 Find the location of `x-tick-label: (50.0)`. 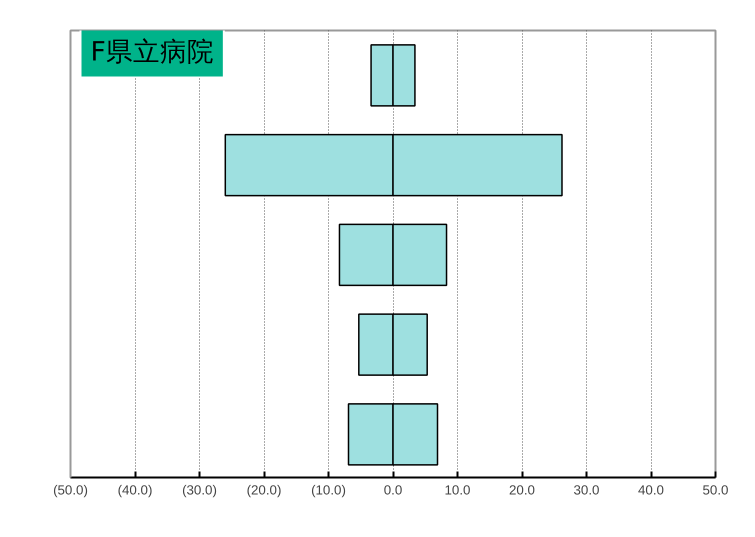

x-tick-label: (50.0) is located at coordinates (70, 490).